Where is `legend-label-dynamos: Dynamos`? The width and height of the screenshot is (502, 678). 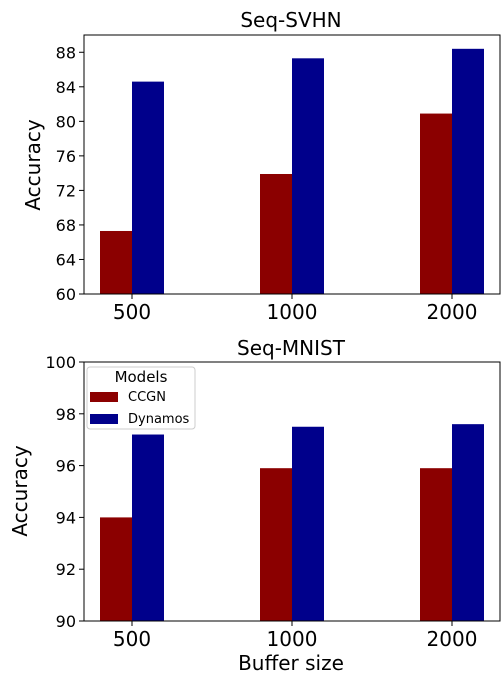 legend-label-dynamos: Dynamos is located at coordinates (159, 419).